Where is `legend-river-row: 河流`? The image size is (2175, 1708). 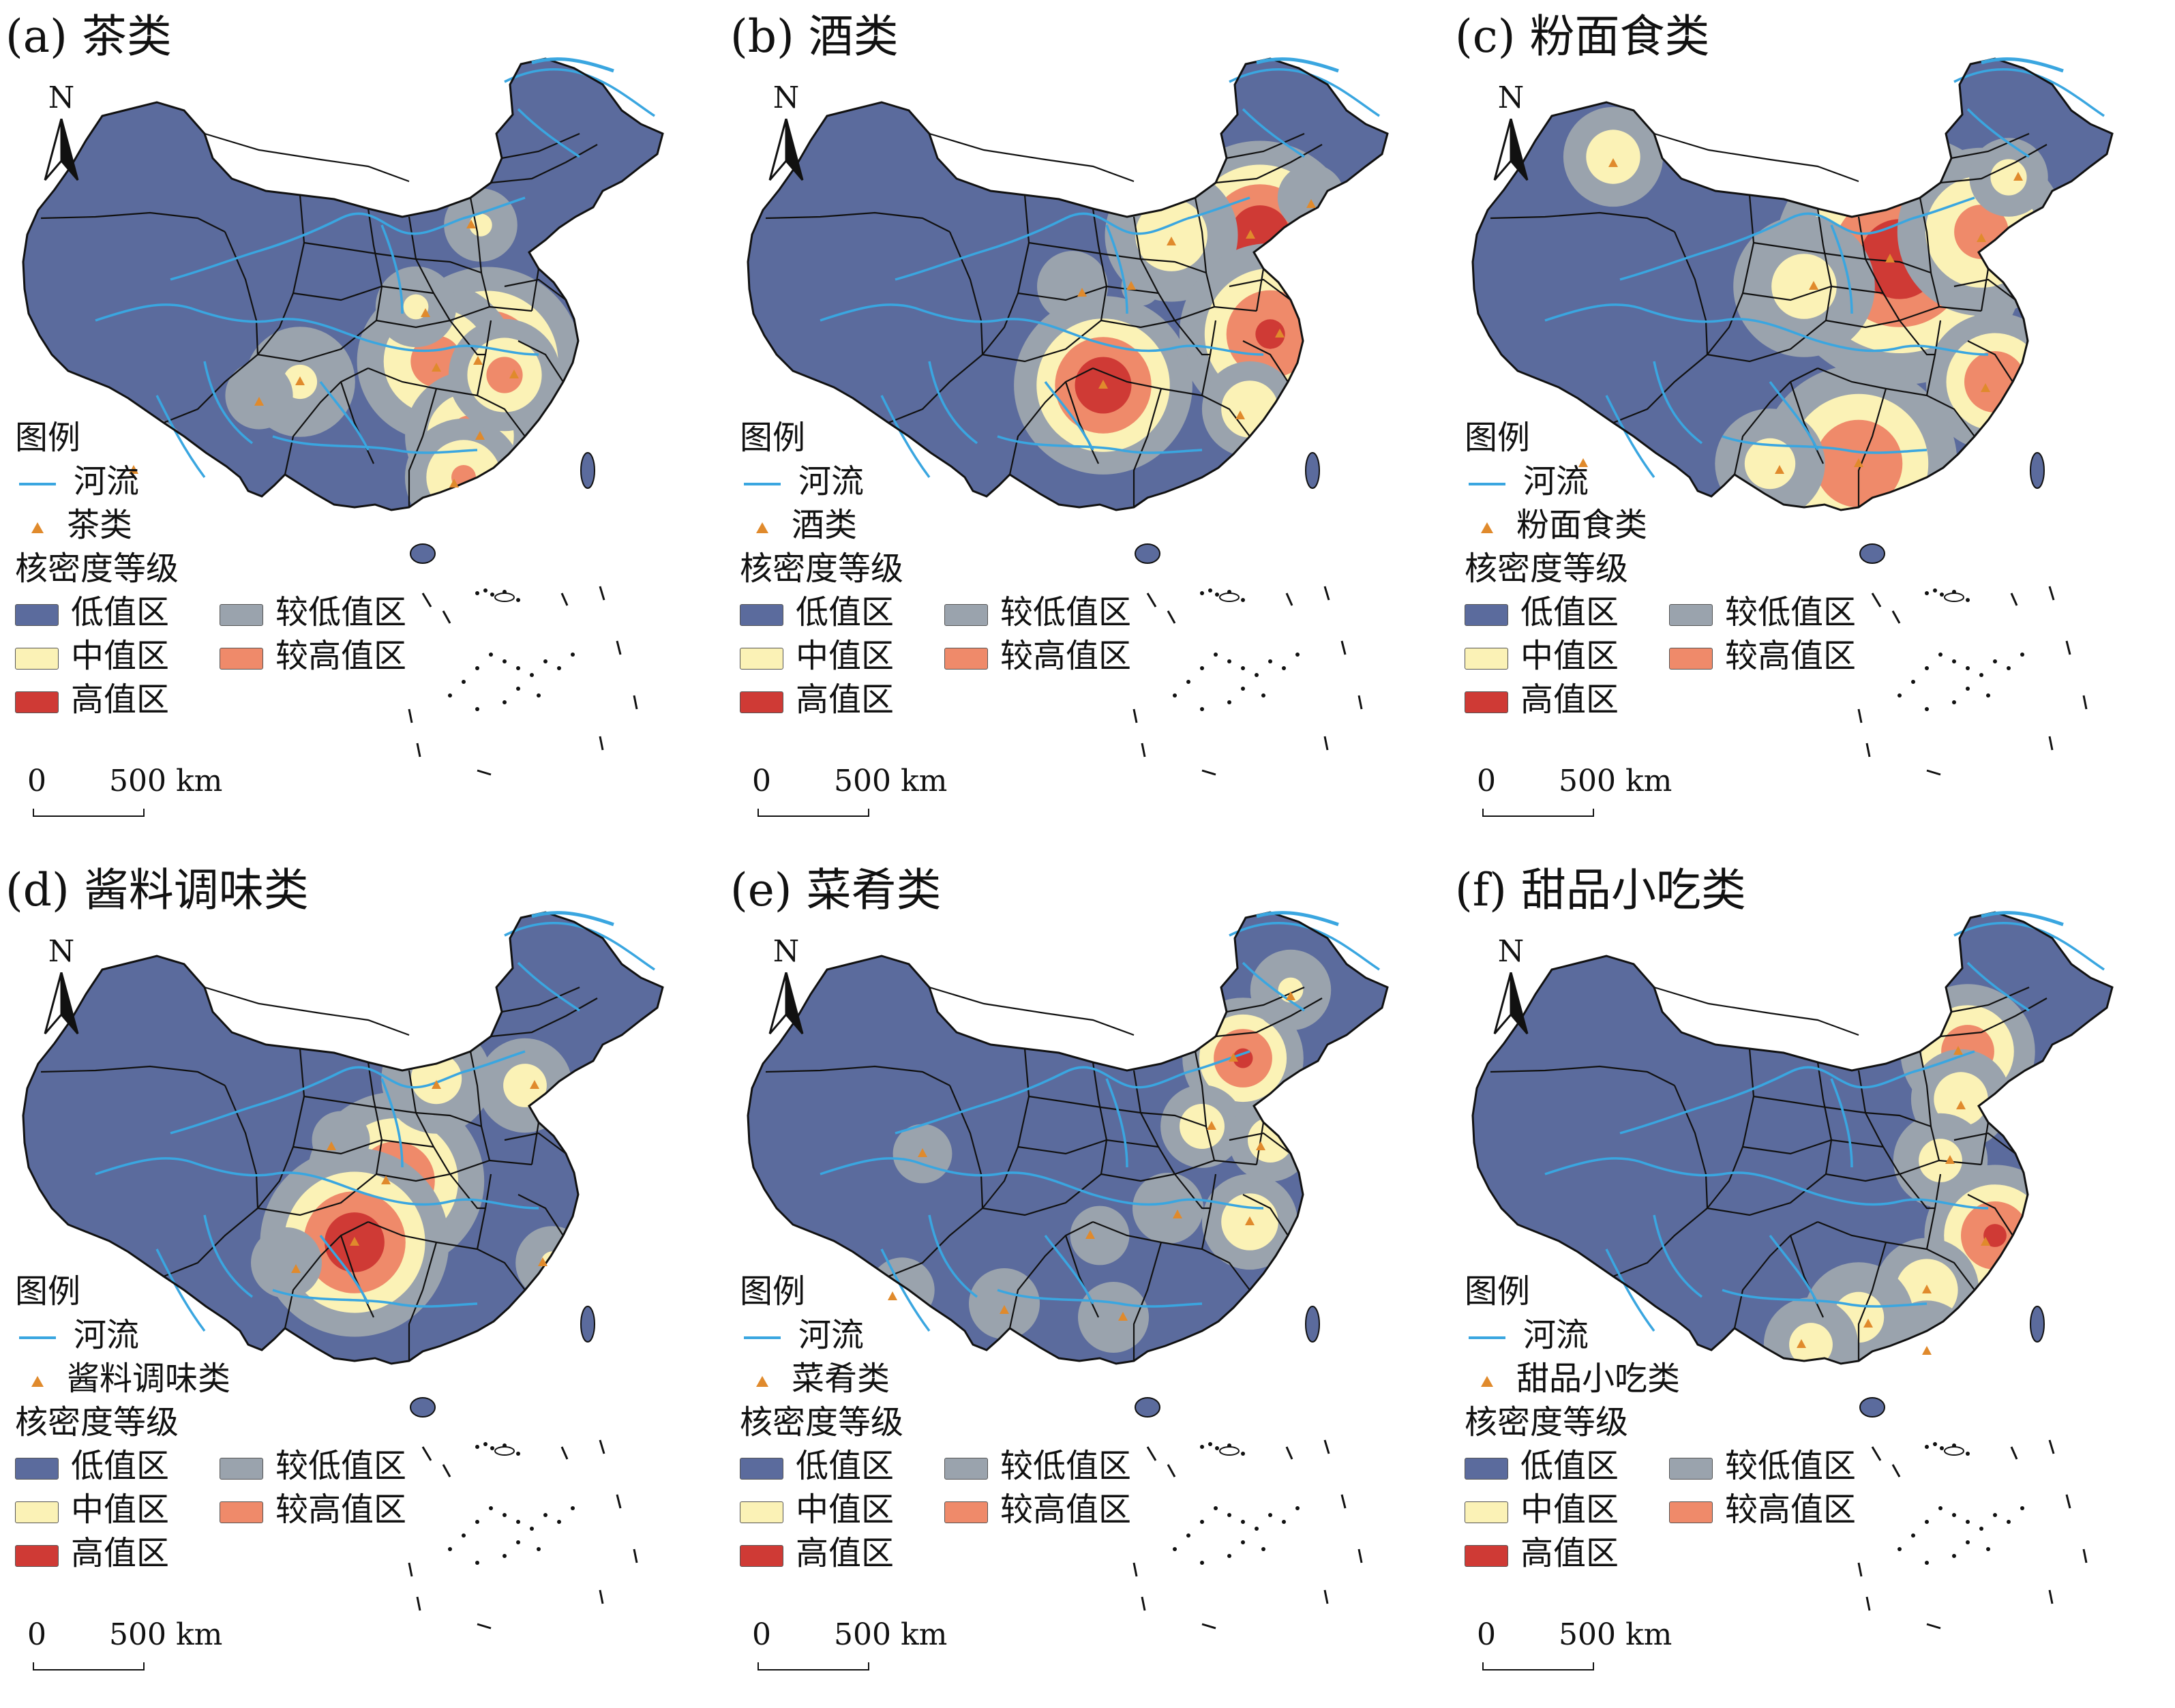 legend-river-row: 河流 is located at coordinates (958, 1335).